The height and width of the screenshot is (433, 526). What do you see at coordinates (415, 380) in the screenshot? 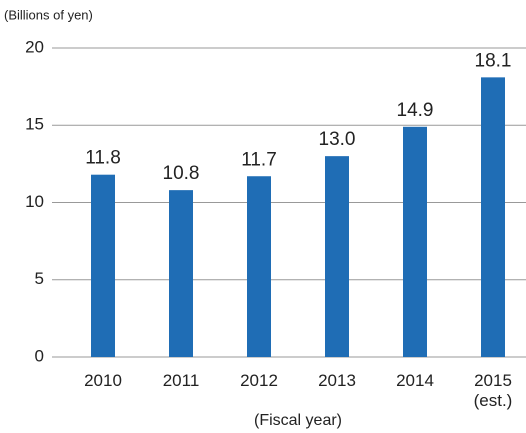
I see `x-tick-label: 2014` at bounding box center [415, 380].